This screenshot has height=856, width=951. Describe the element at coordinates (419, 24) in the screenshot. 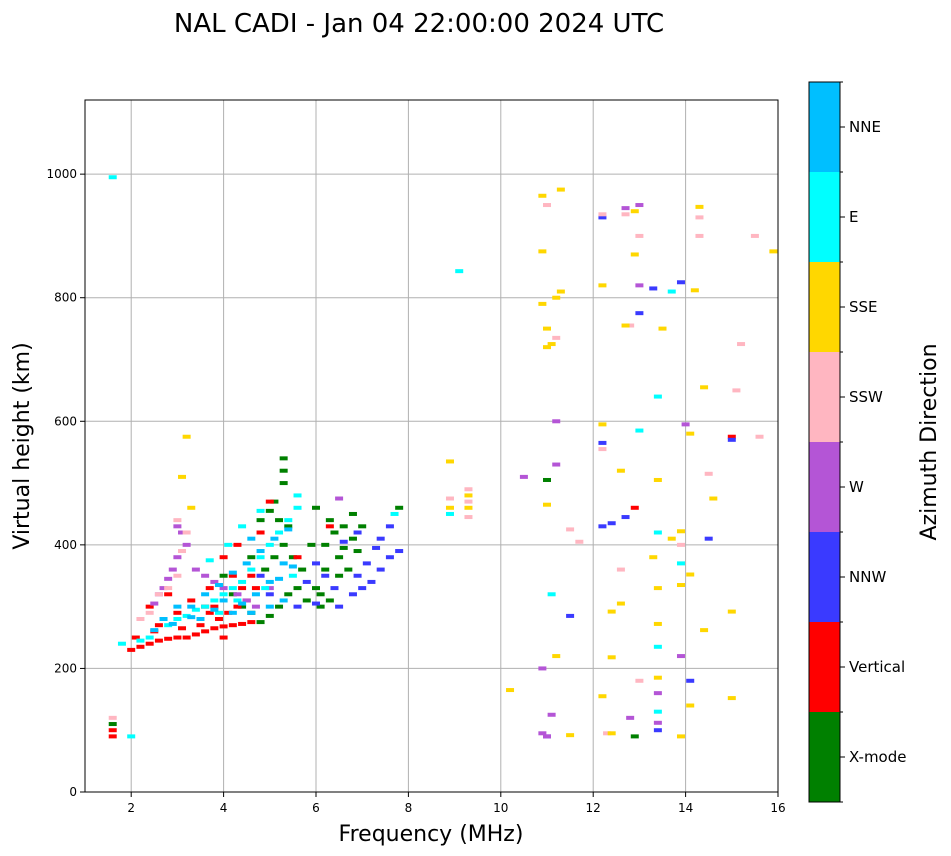

I see `chart-title: NAL CADI - Jan 04 22:00:00 2024 UTC` at that location.